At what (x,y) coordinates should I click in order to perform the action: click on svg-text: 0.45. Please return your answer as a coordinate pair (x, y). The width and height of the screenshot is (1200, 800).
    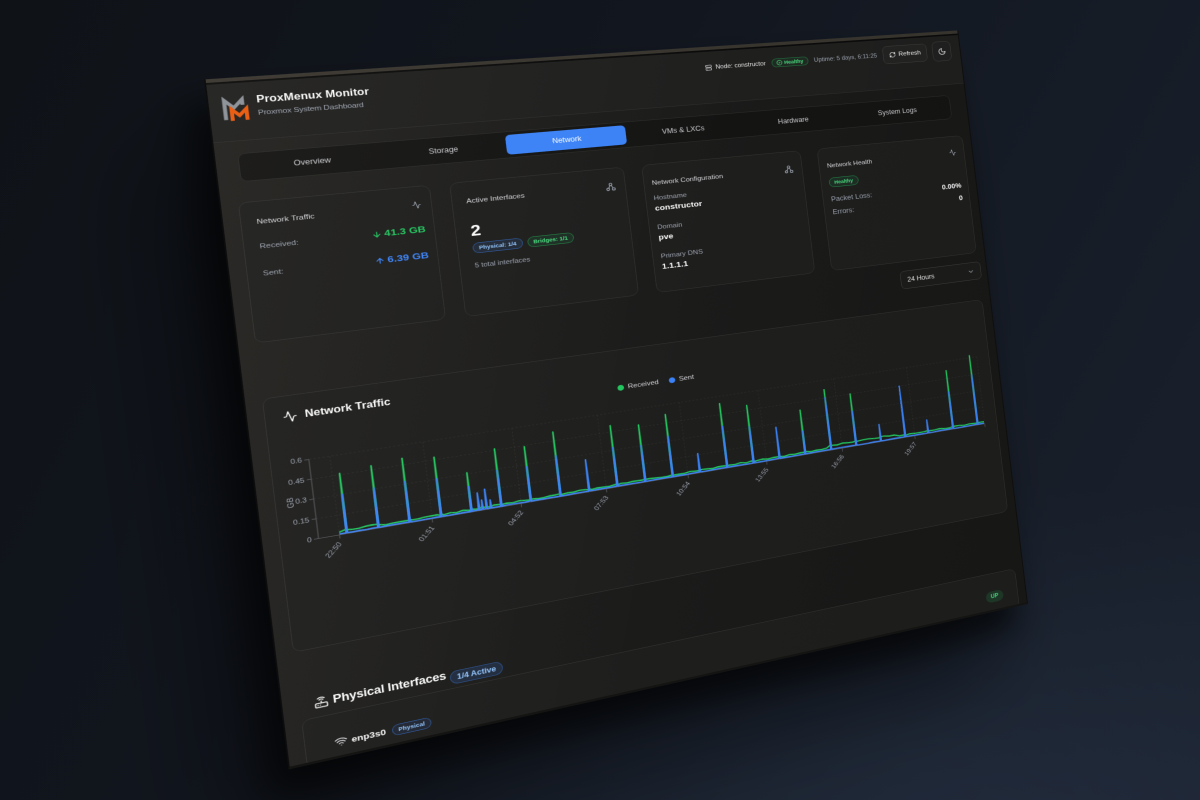
    Looking at the image, I should click on (297, 481).